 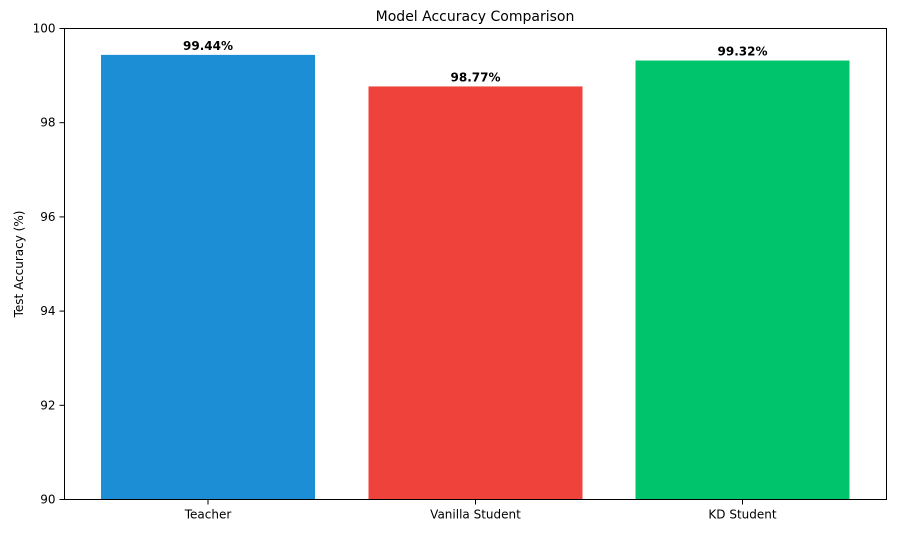 What do you see at coordinates (47, 405) in the screenshot?
I see `y-tick-label: 92` at bounding box center [47, 405].